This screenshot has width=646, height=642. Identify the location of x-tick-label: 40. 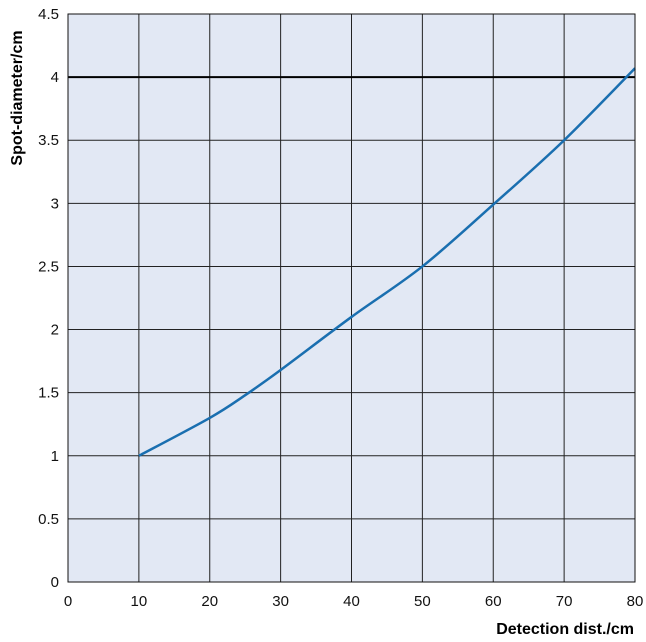
(351, 601).